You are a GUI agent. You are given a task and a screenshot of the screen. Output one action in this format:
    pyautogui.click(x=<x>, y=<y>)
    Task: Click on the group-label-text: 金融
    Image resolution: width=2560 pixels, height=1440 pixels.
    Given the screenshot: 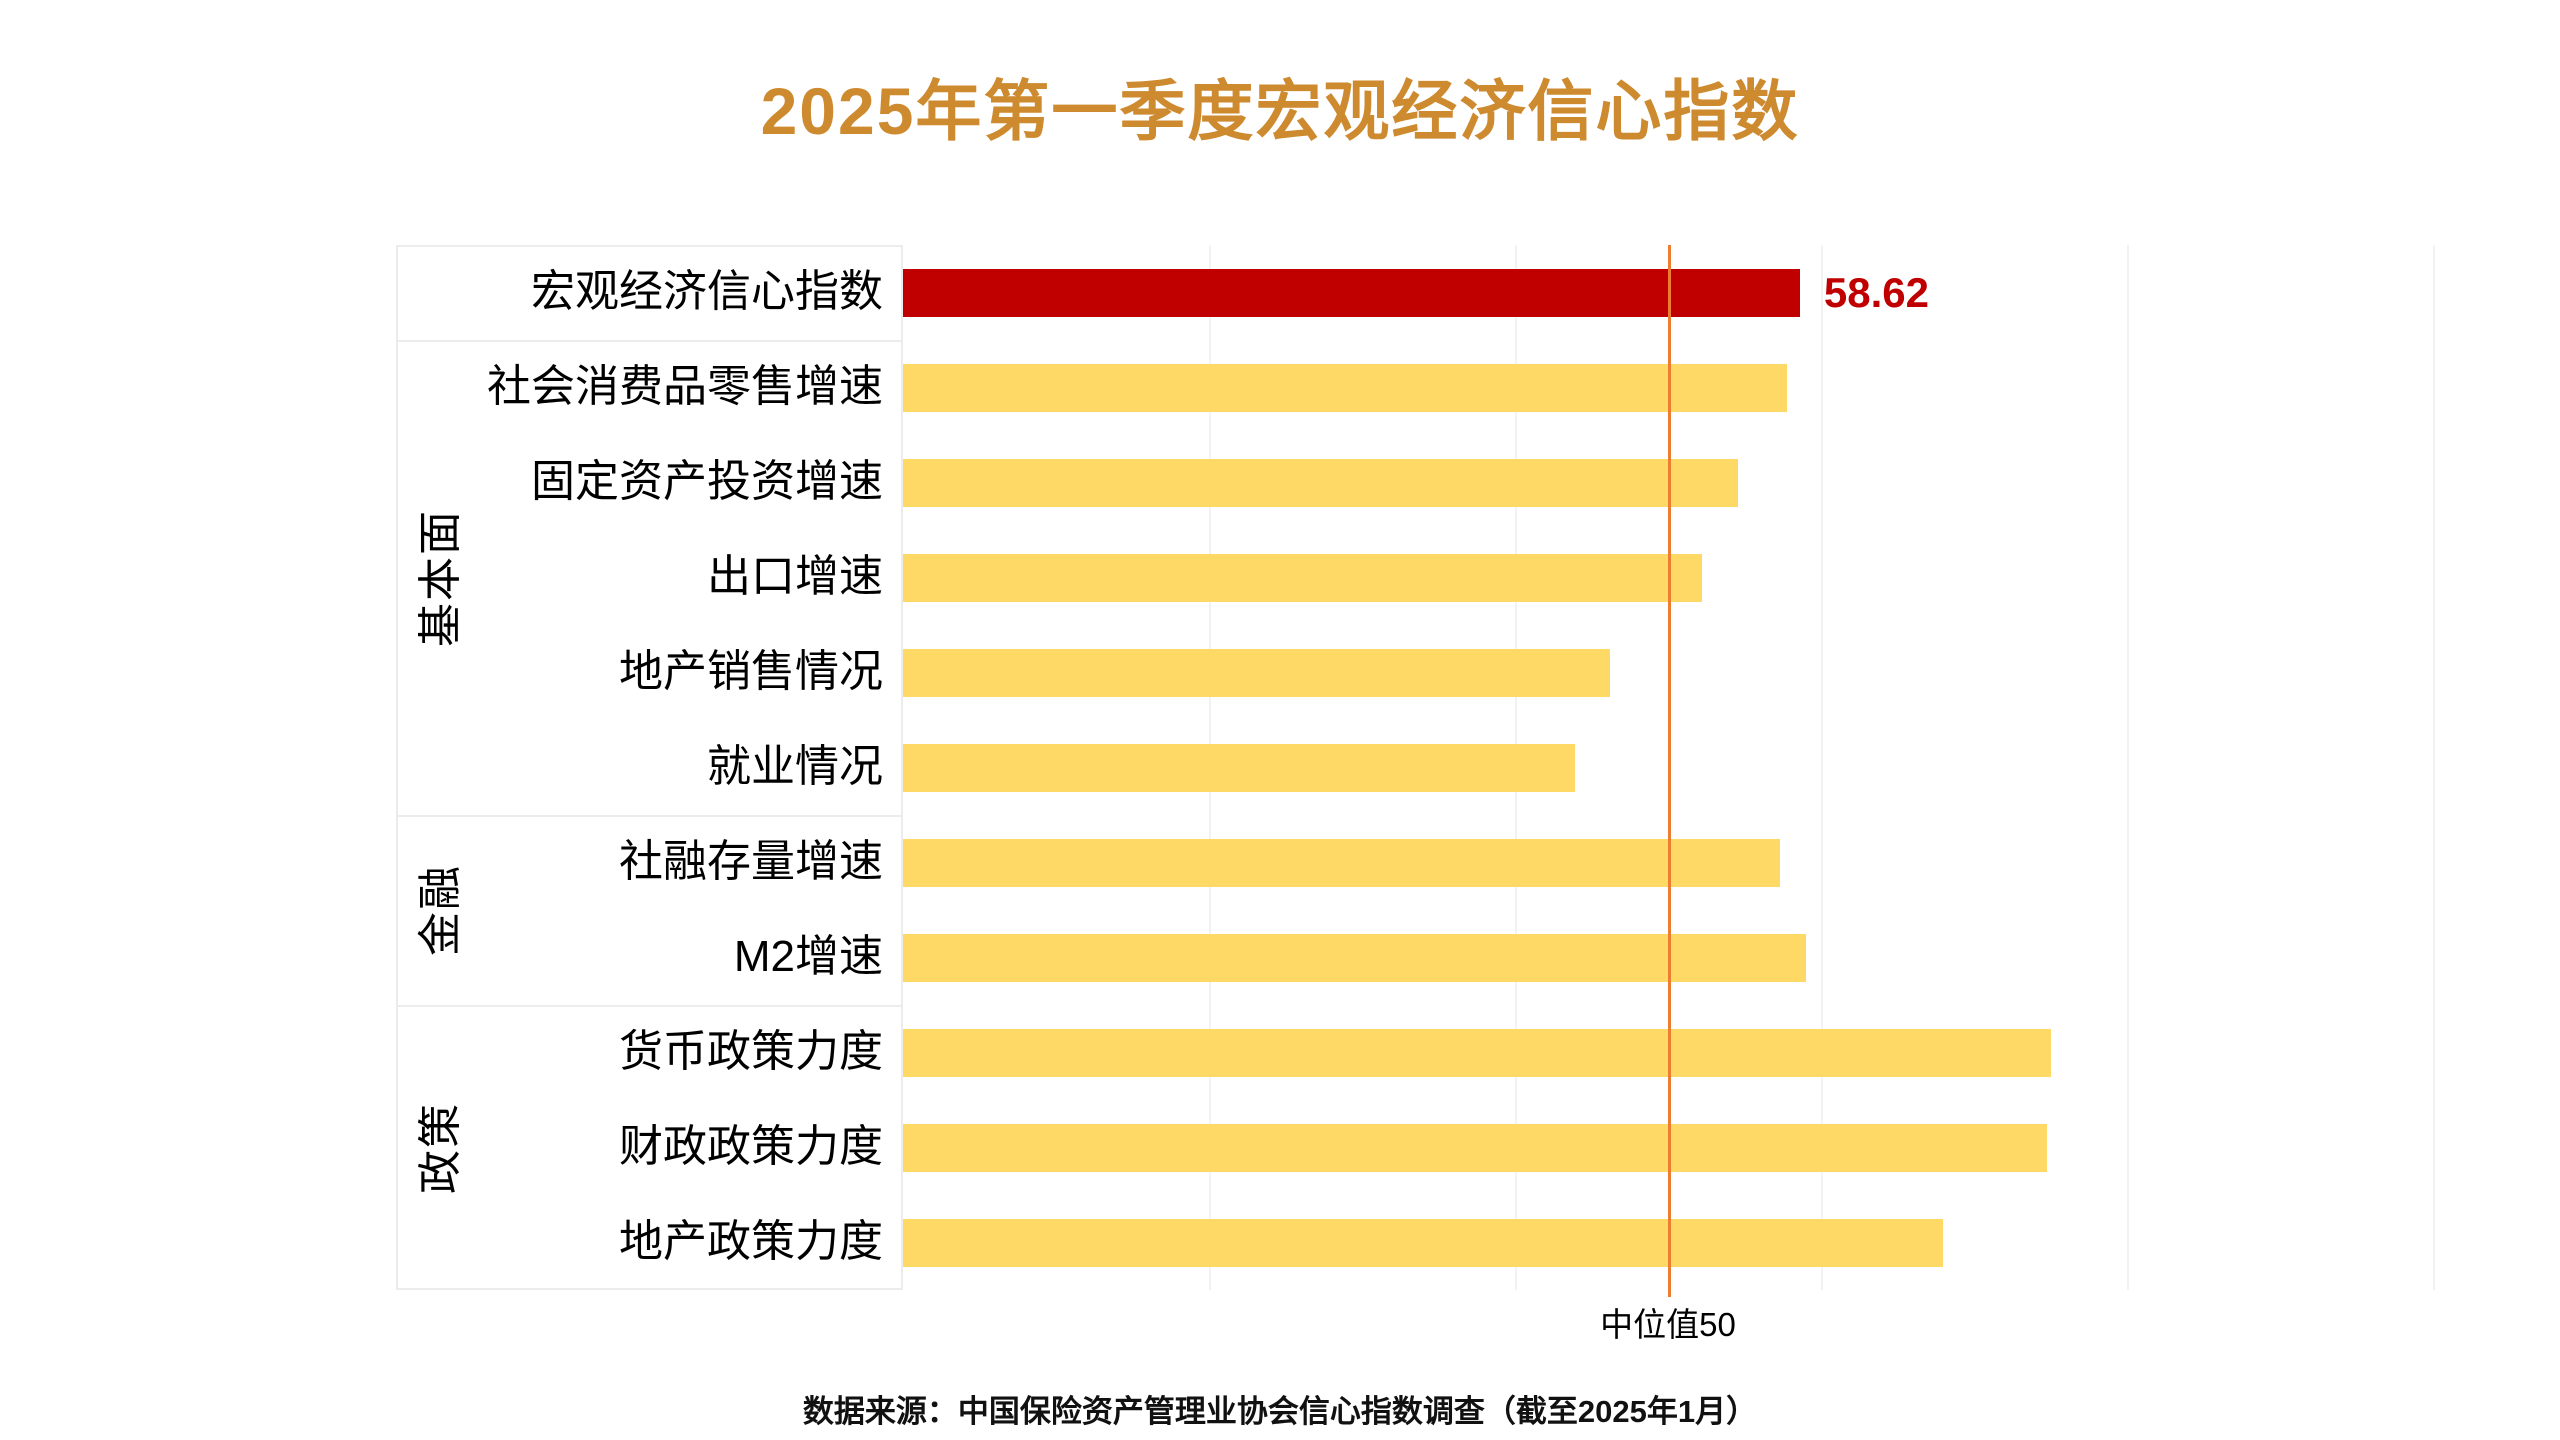 What is the action you would take?
    pyautogui.click(x=440, y=910)
    